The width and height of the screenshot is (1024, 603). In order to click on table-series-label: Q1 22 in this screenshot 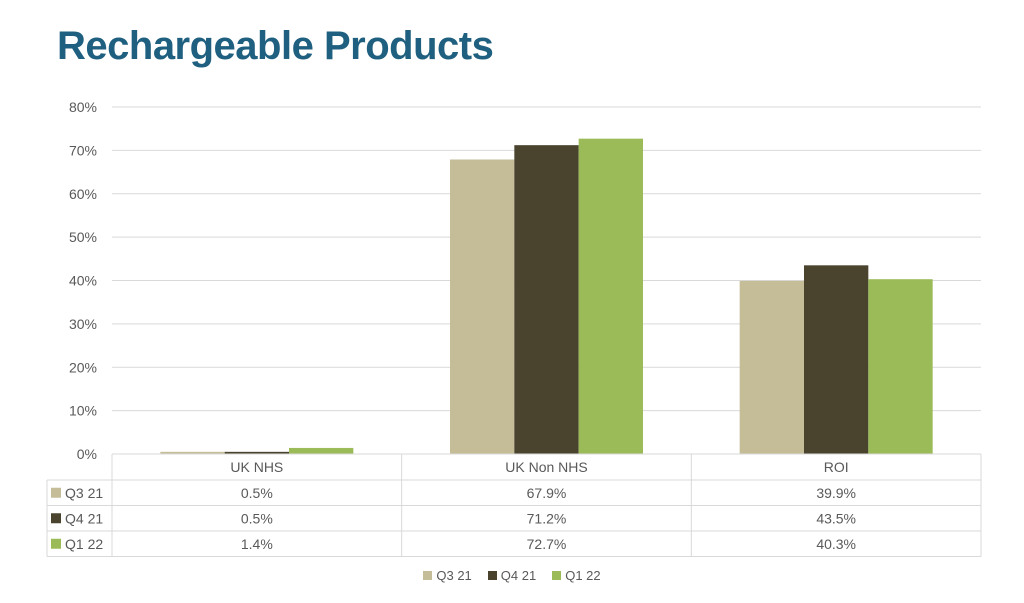, I will do `click(84, 544)`.